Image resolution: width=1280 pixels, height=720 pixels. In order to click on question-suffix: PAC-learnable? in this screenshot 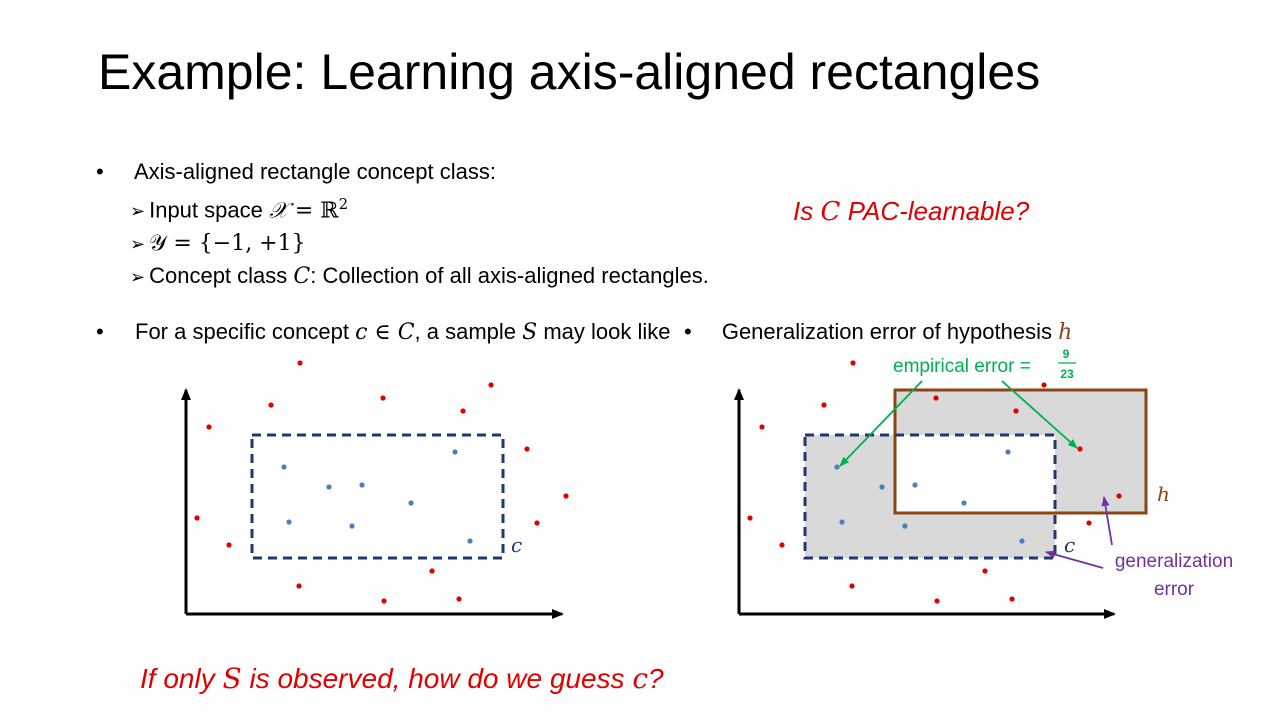, I will do `click(935, 211)`.